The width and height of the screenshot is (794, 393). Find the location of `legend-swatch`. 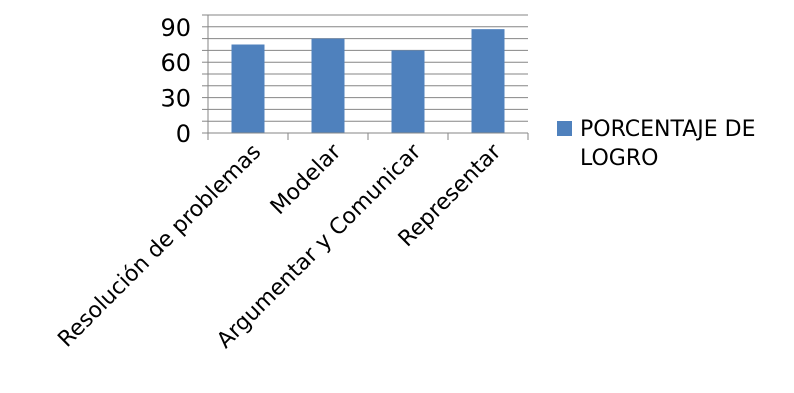

legend-swatch is located at coordinates (564, 128).